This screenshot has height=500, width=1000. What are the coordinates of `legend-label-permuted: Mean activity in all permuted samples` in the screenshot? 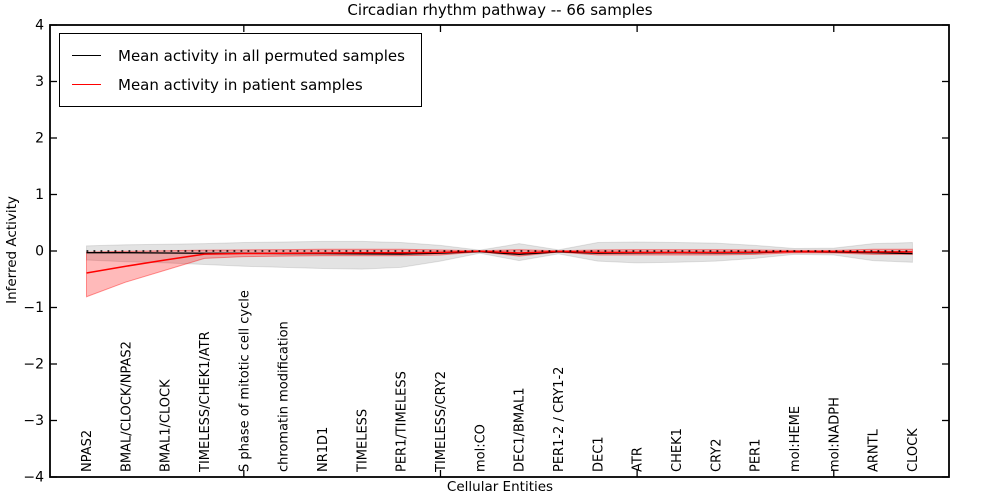 It's located at (261, 55).